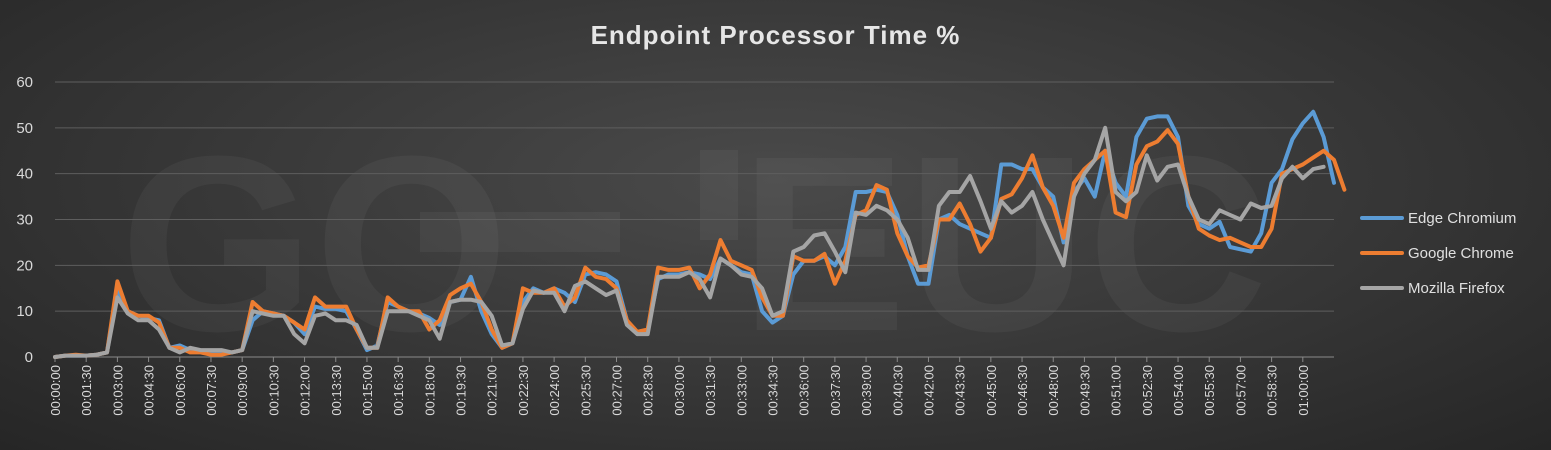 The height and width of the screenshot is (450, 1551). I want to click on x-tick-label: 00:10:30, so click(273, 390).